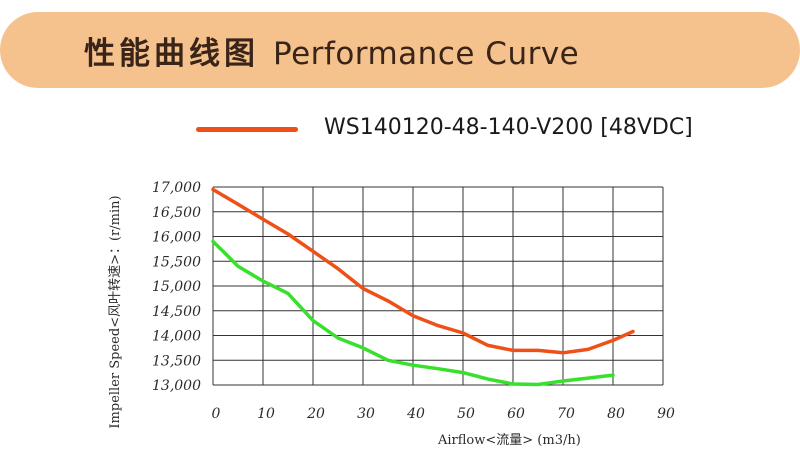  Describe the element at coordinates (666, 414) in the screenshot. I see `x-tick-label: 90` at that location.